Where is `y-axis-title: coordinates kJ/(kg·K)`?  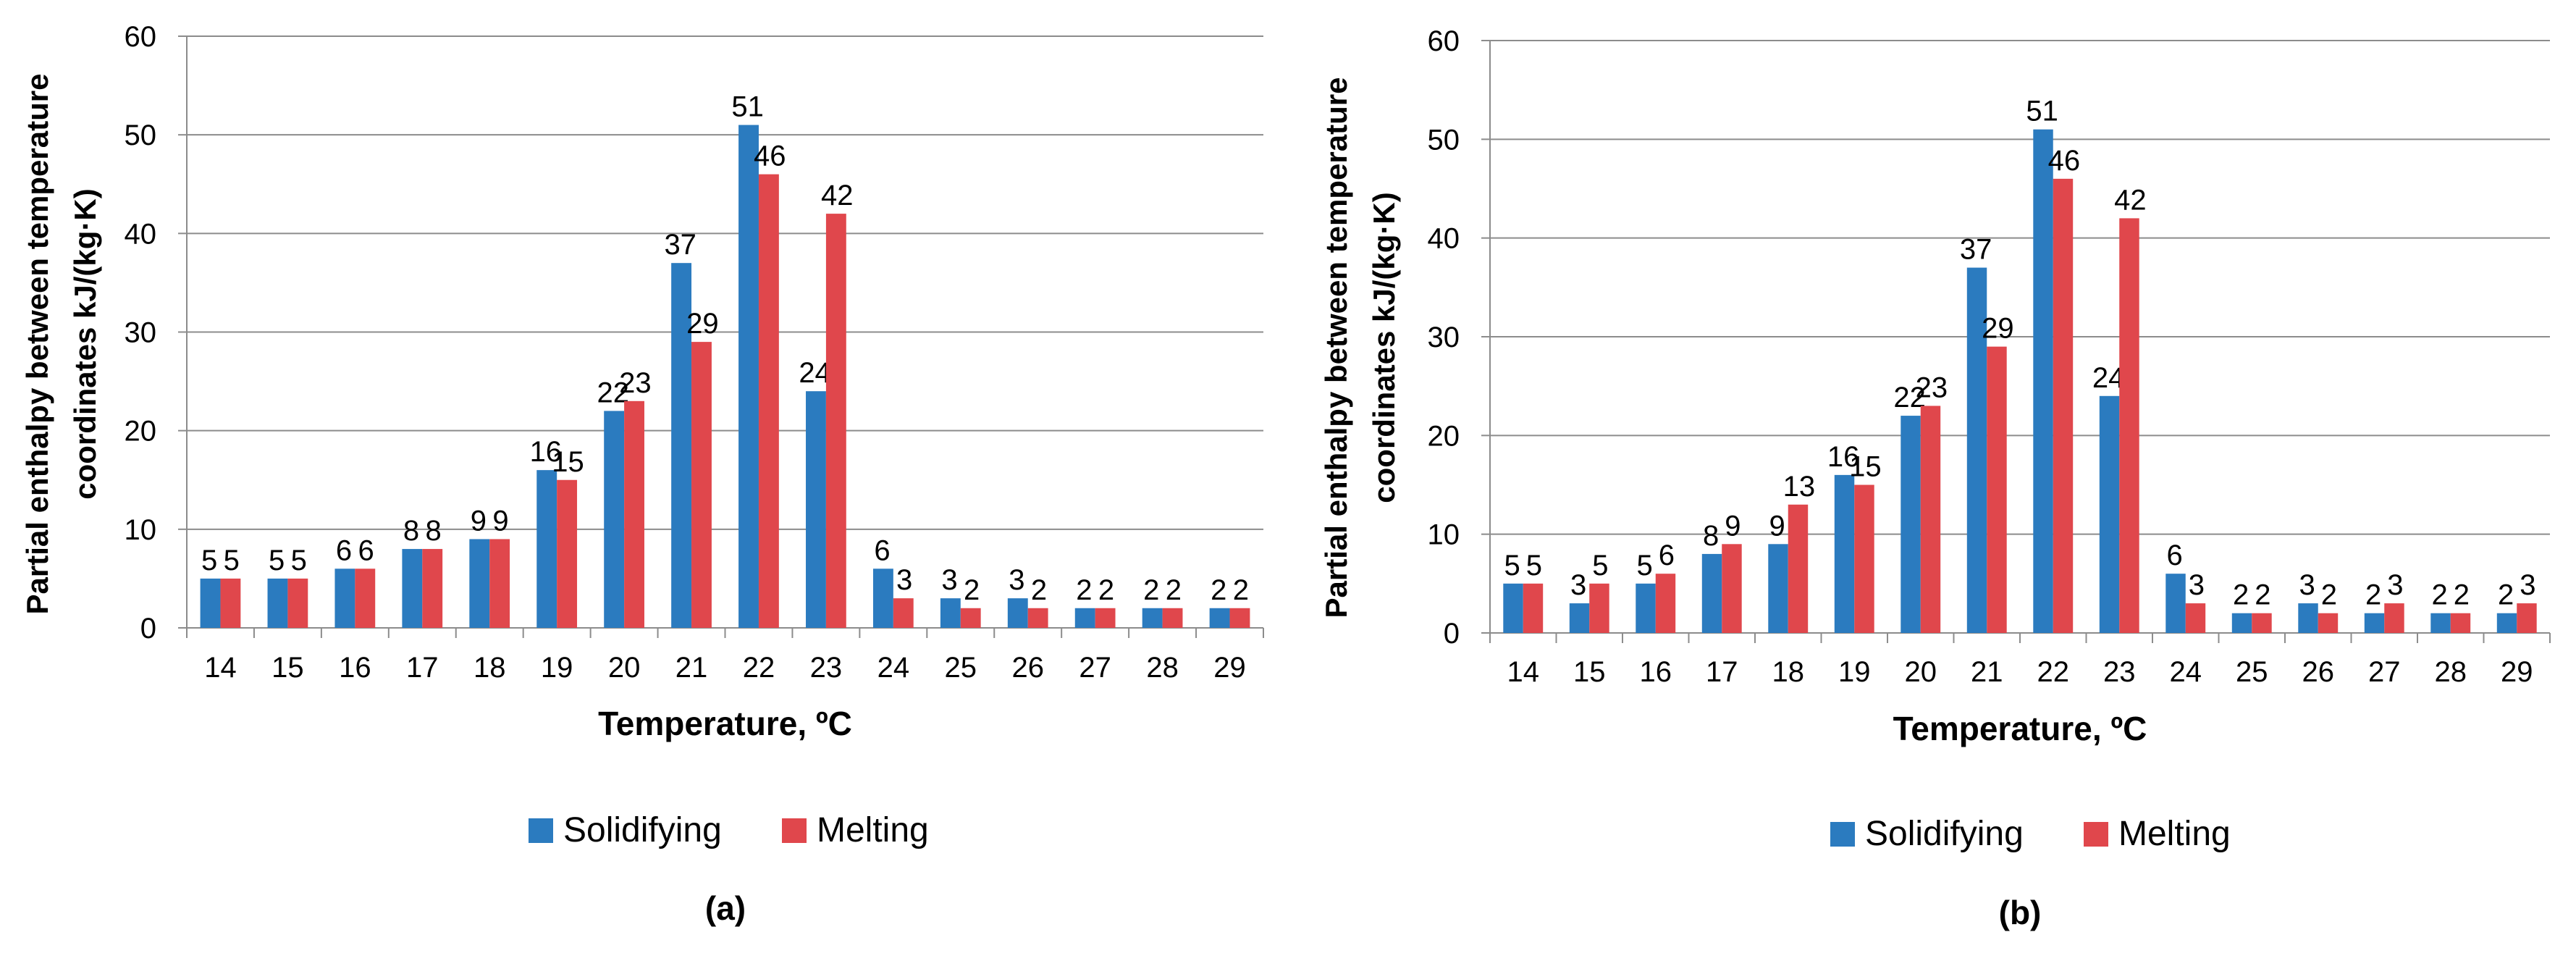
y-axis-title: coordinates kJ/(kg·K) is located at coordinates (1384, 348).